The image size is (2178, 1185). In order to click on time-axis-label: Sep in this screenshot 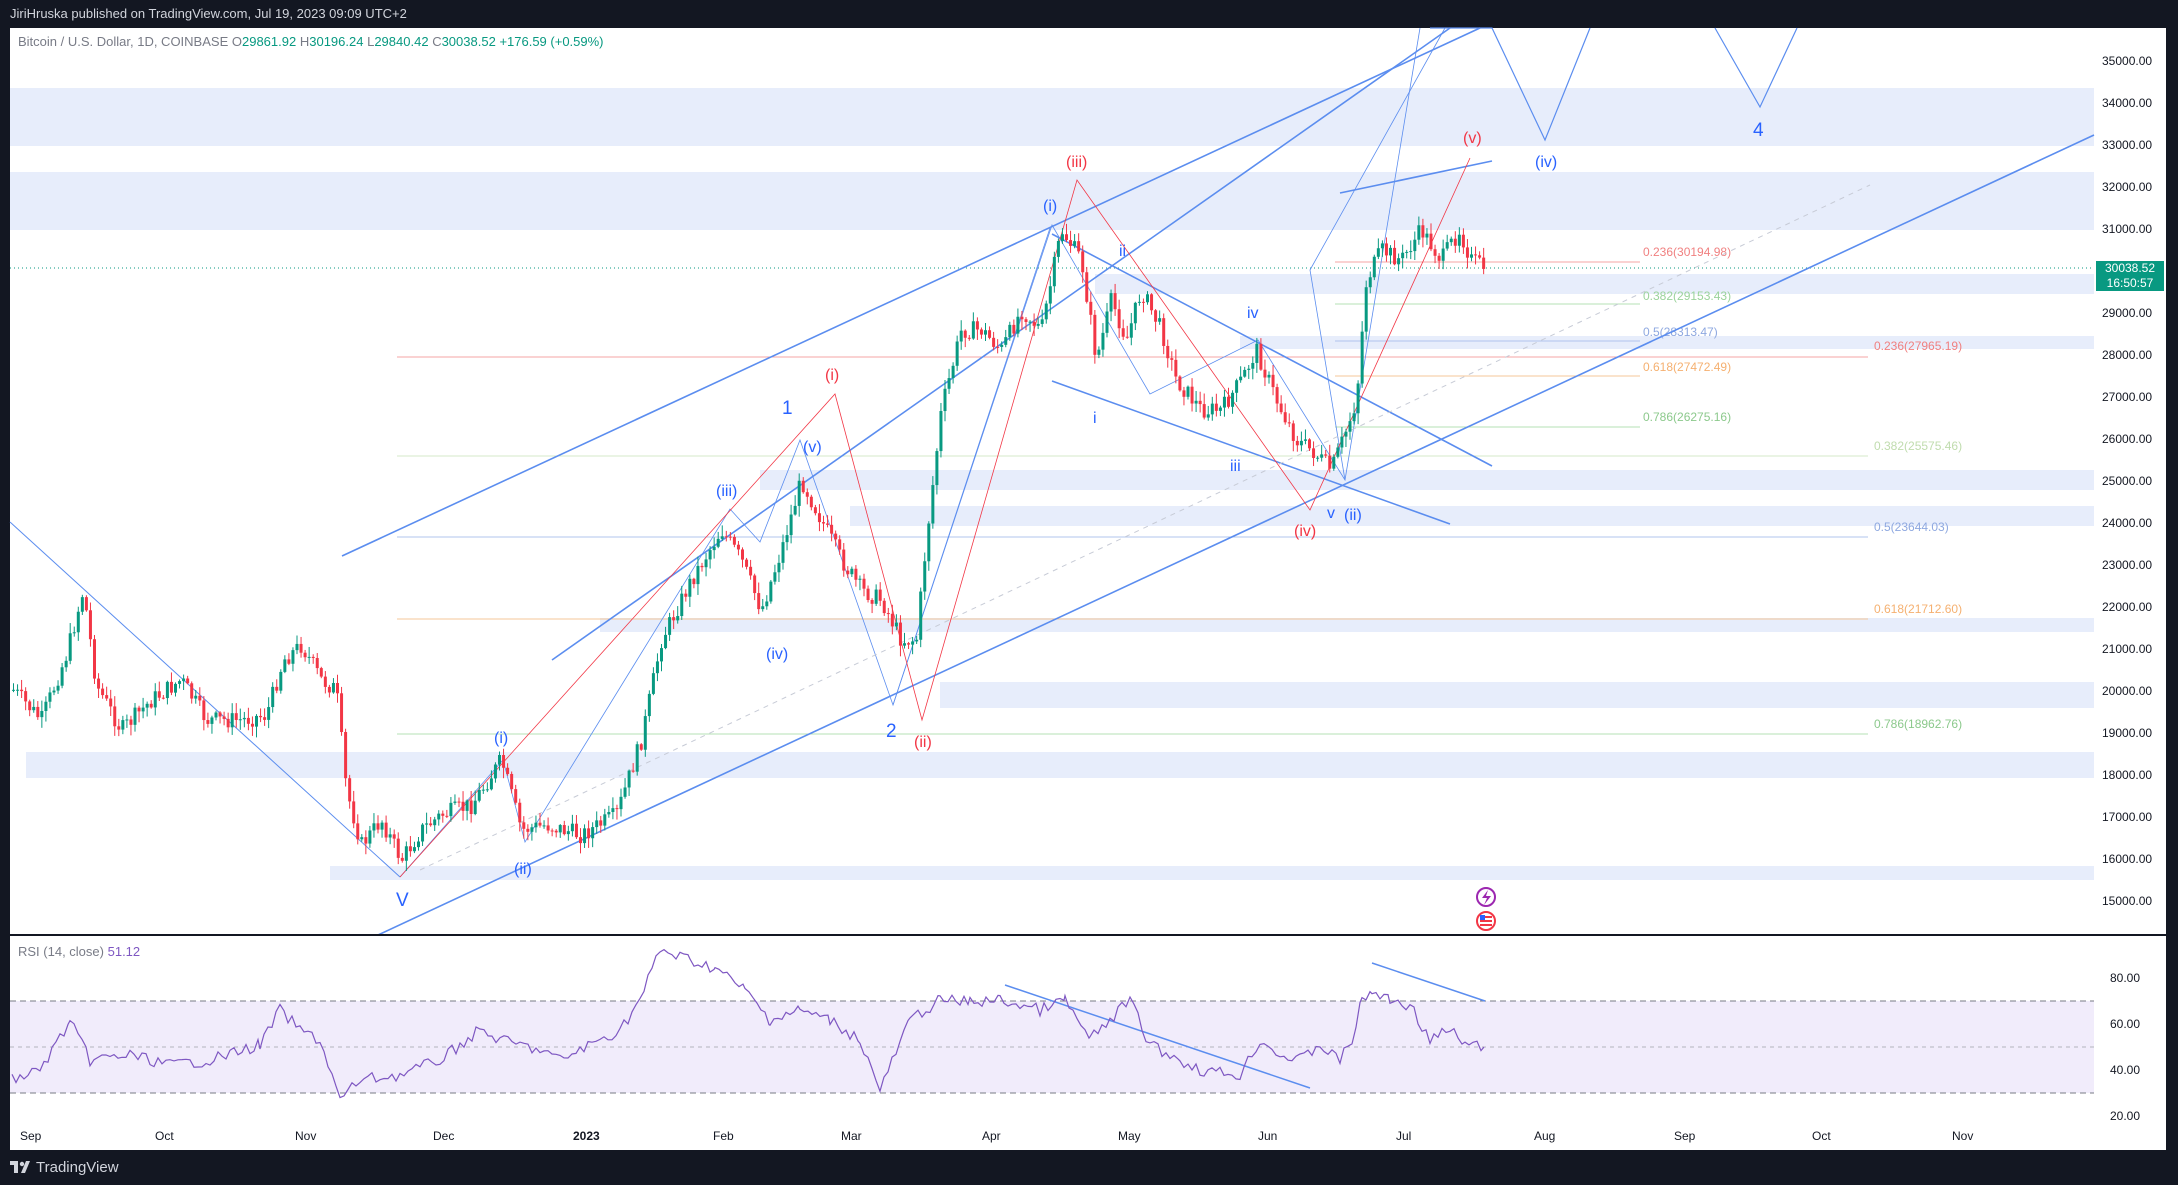, I will do `click(31, 1136)`.